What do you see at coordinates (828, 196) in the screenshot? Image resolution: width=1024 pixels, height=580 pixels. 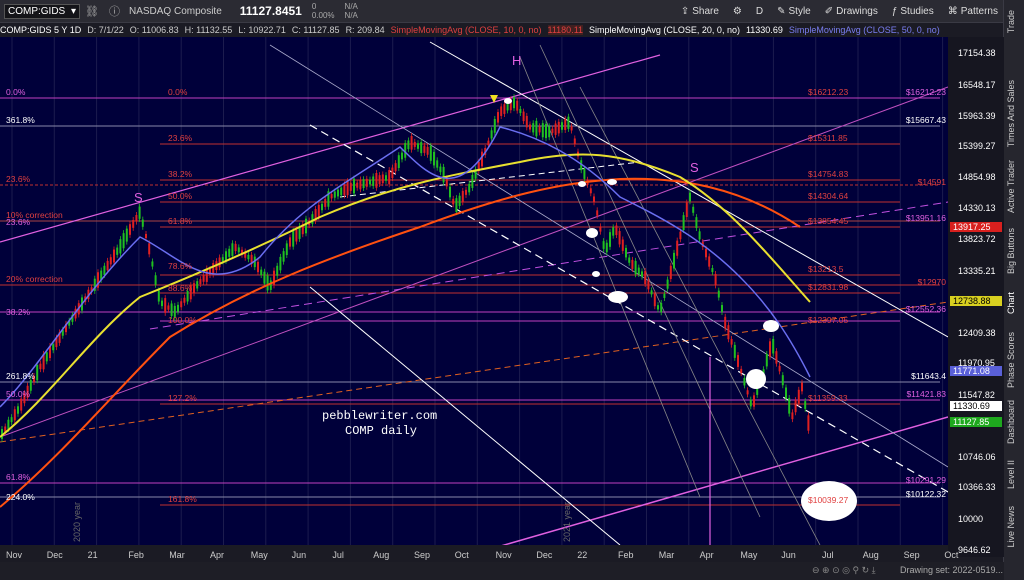 I see `fib-right-label: $14304.64` at bounding box center [828, 196].